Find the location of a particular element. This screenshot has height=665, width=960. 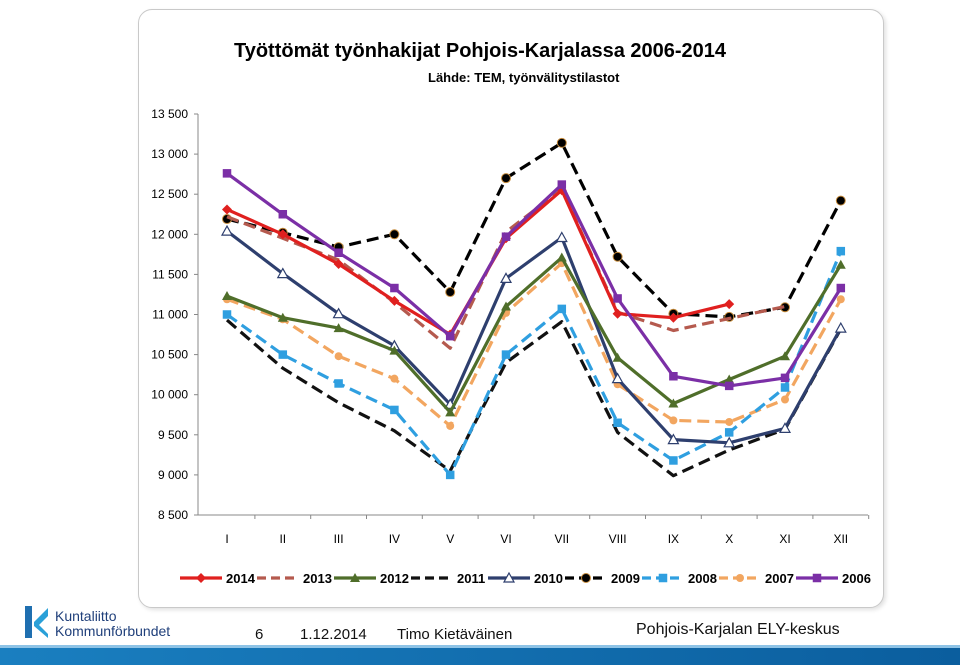

x-tick-label: XI is located at coordinates (784, 539).